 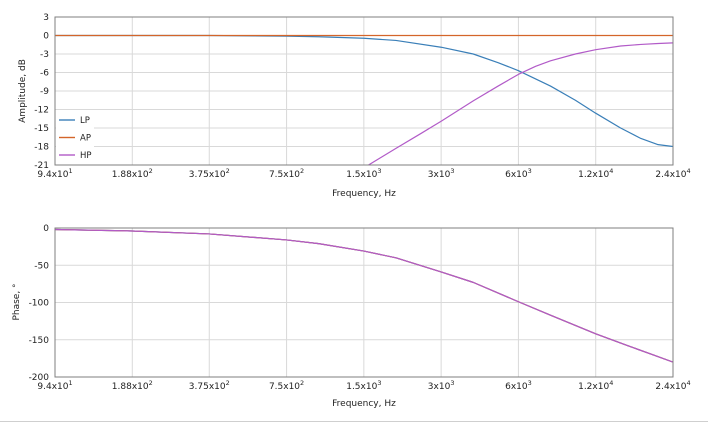 What do you see at coordinates (286, 385) in the screenshot?
I see `phase-x-tick-label: 7.5x10²` at bounding box center [286, 385].